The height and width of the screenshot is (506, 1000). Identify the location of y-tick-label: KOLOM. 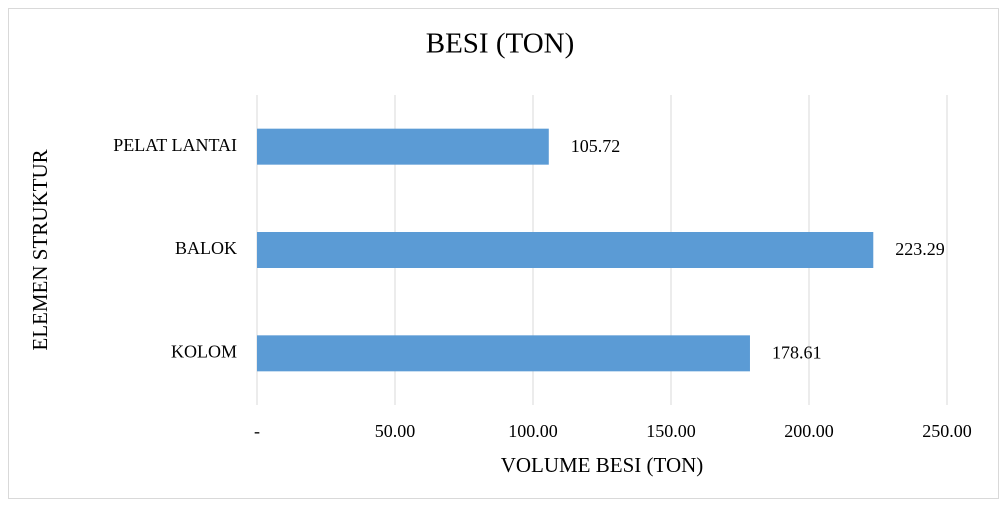
(204, 351).